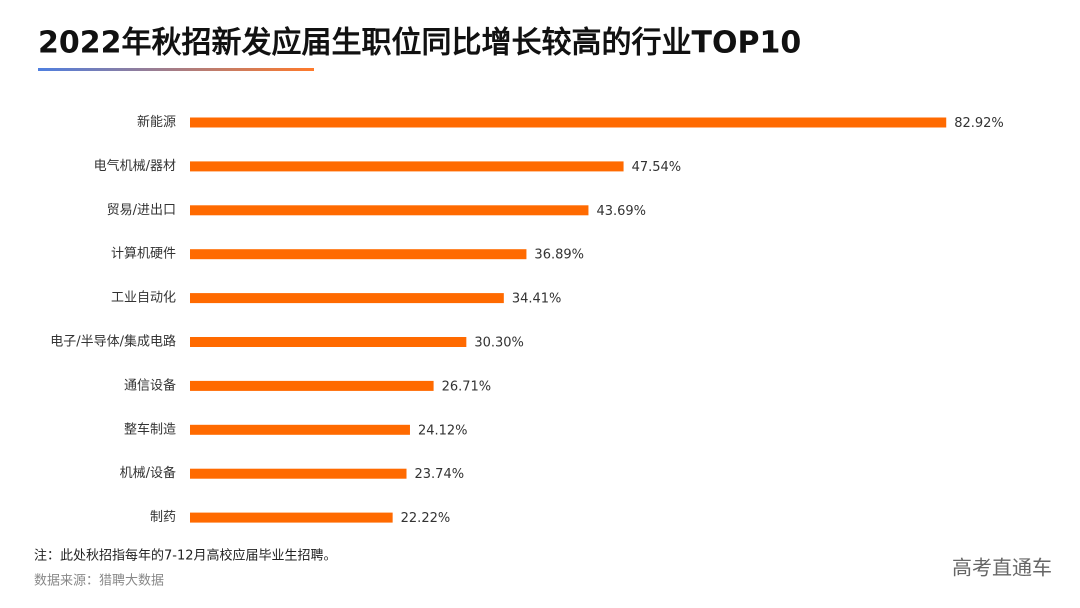 This screenshot has width=1080, height=608. Describe the element at coordinates (163, 517) in the screenshot. I see `y-tick-label: 制药` at that location.